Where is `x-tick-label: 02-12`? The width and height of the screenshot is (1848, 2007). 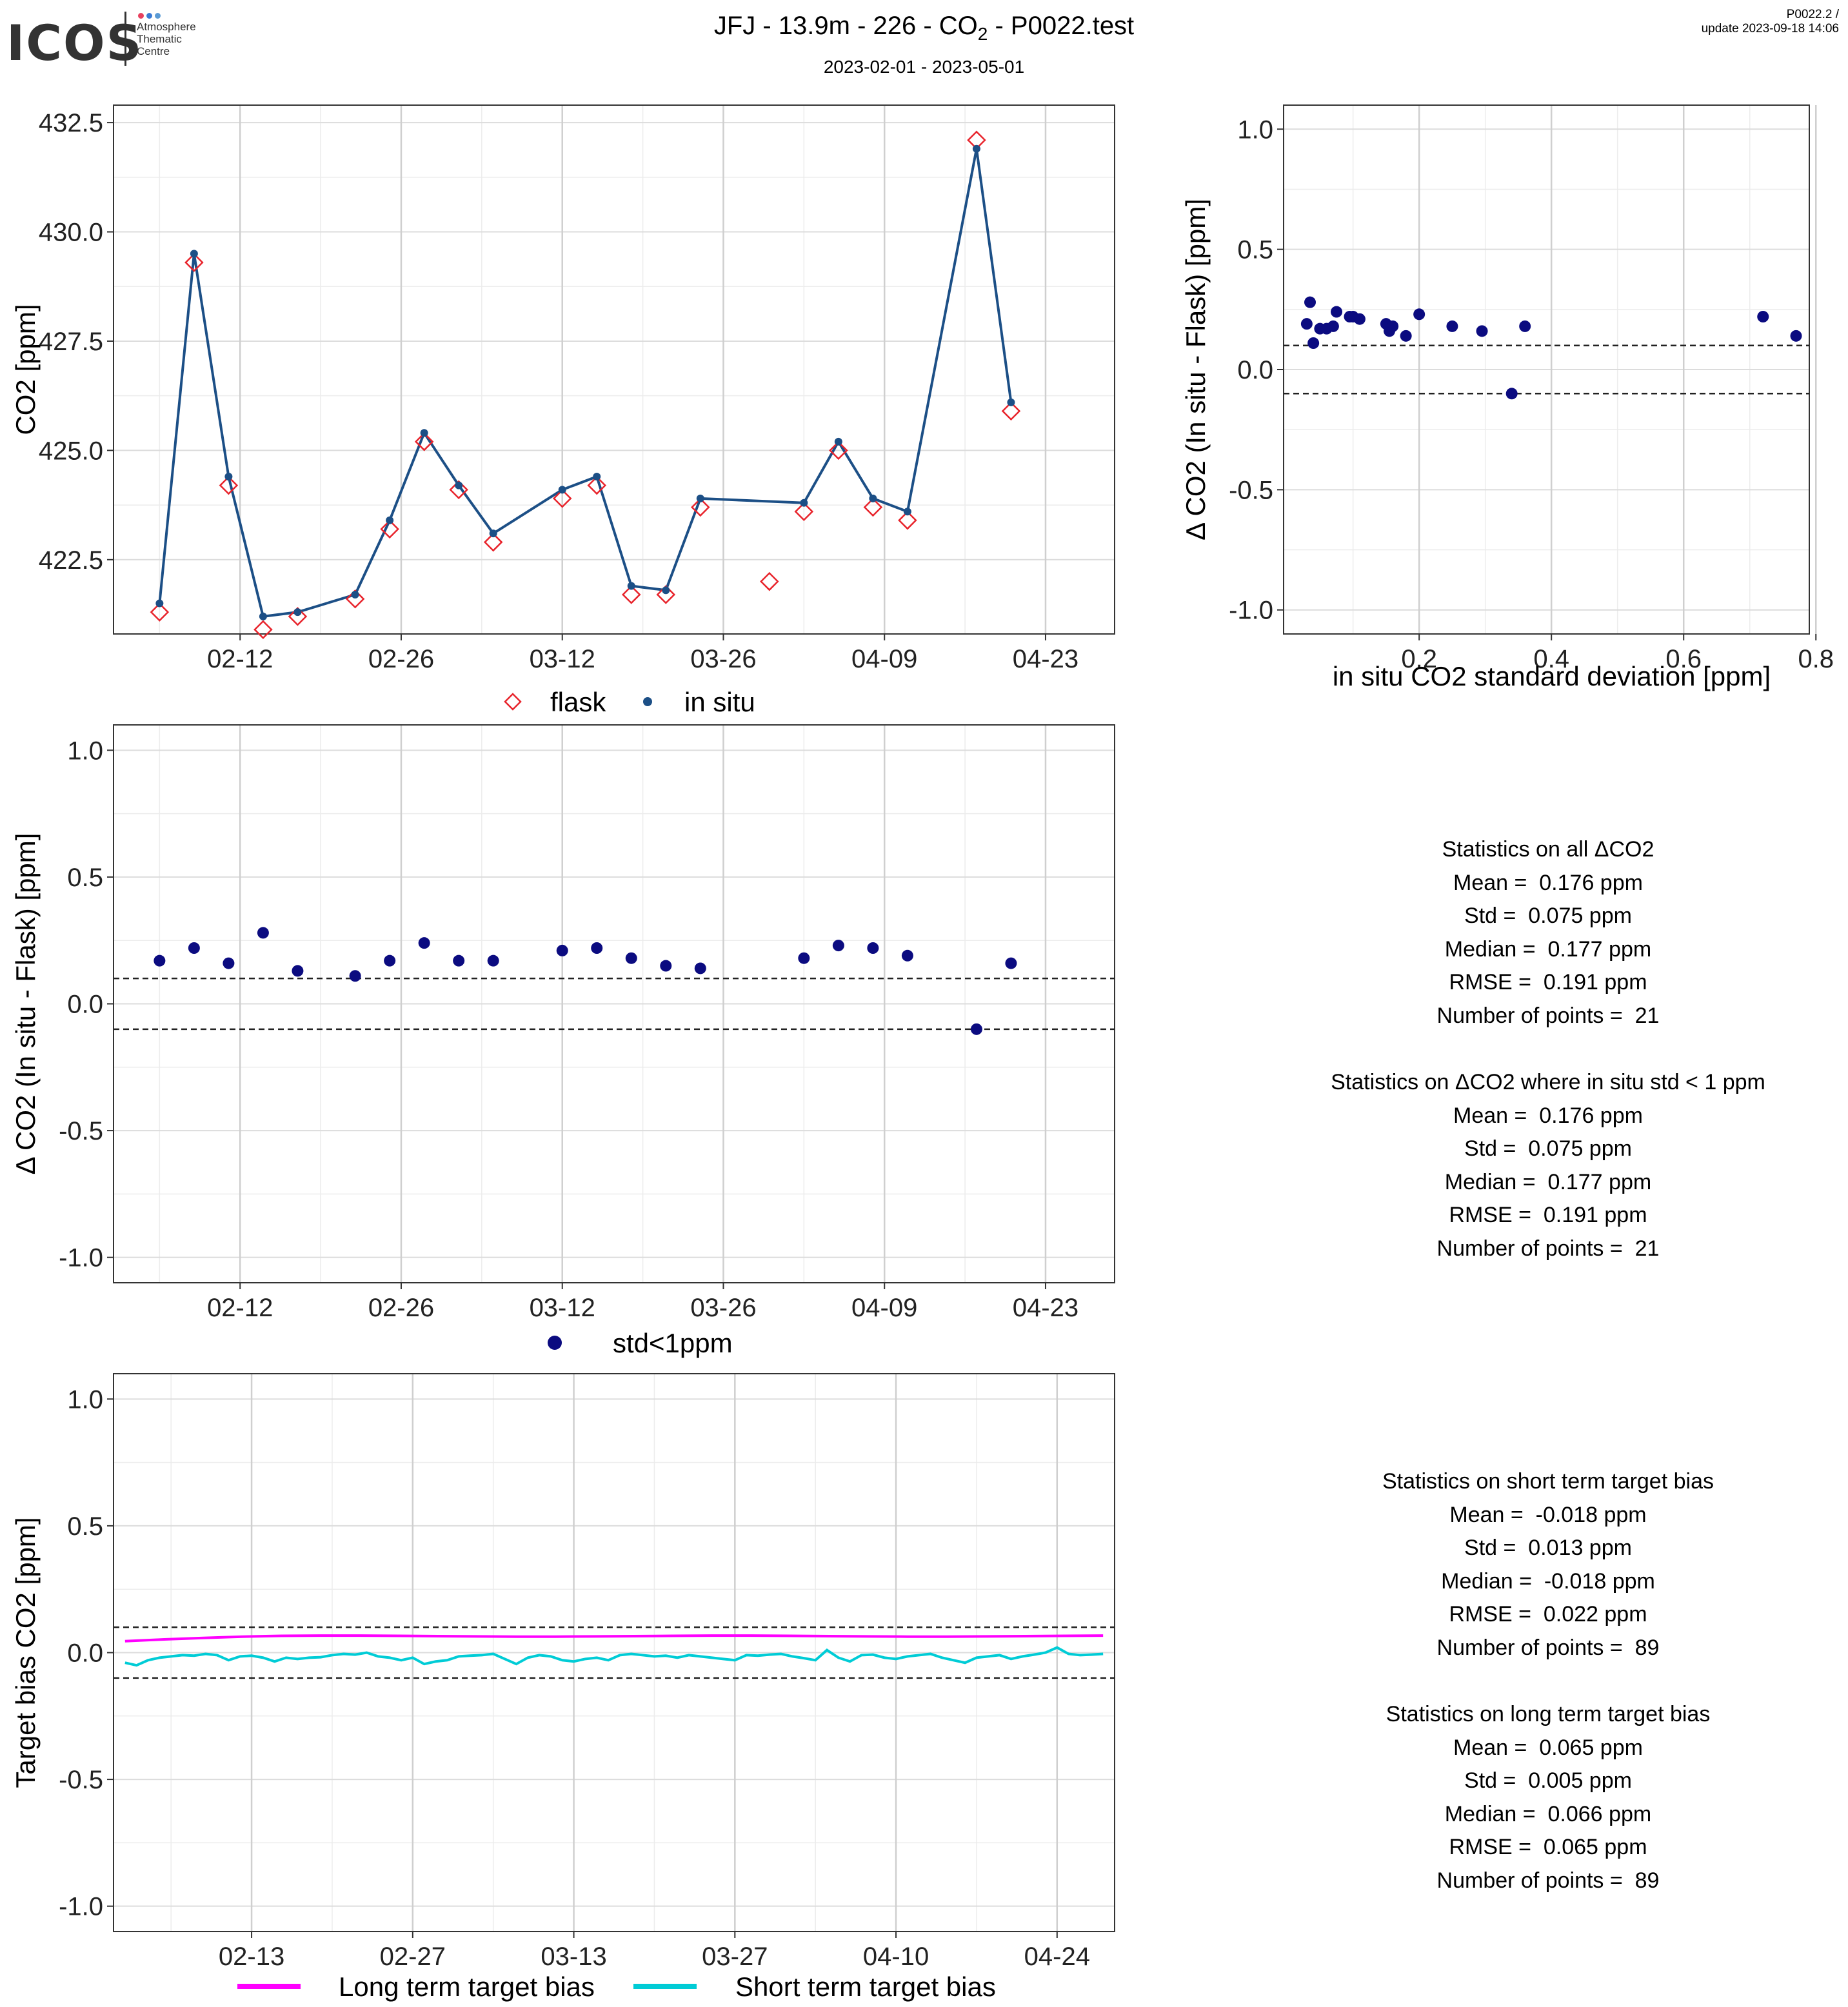
x-tick-label: 02-12 is located at coordinates (240, 1308).